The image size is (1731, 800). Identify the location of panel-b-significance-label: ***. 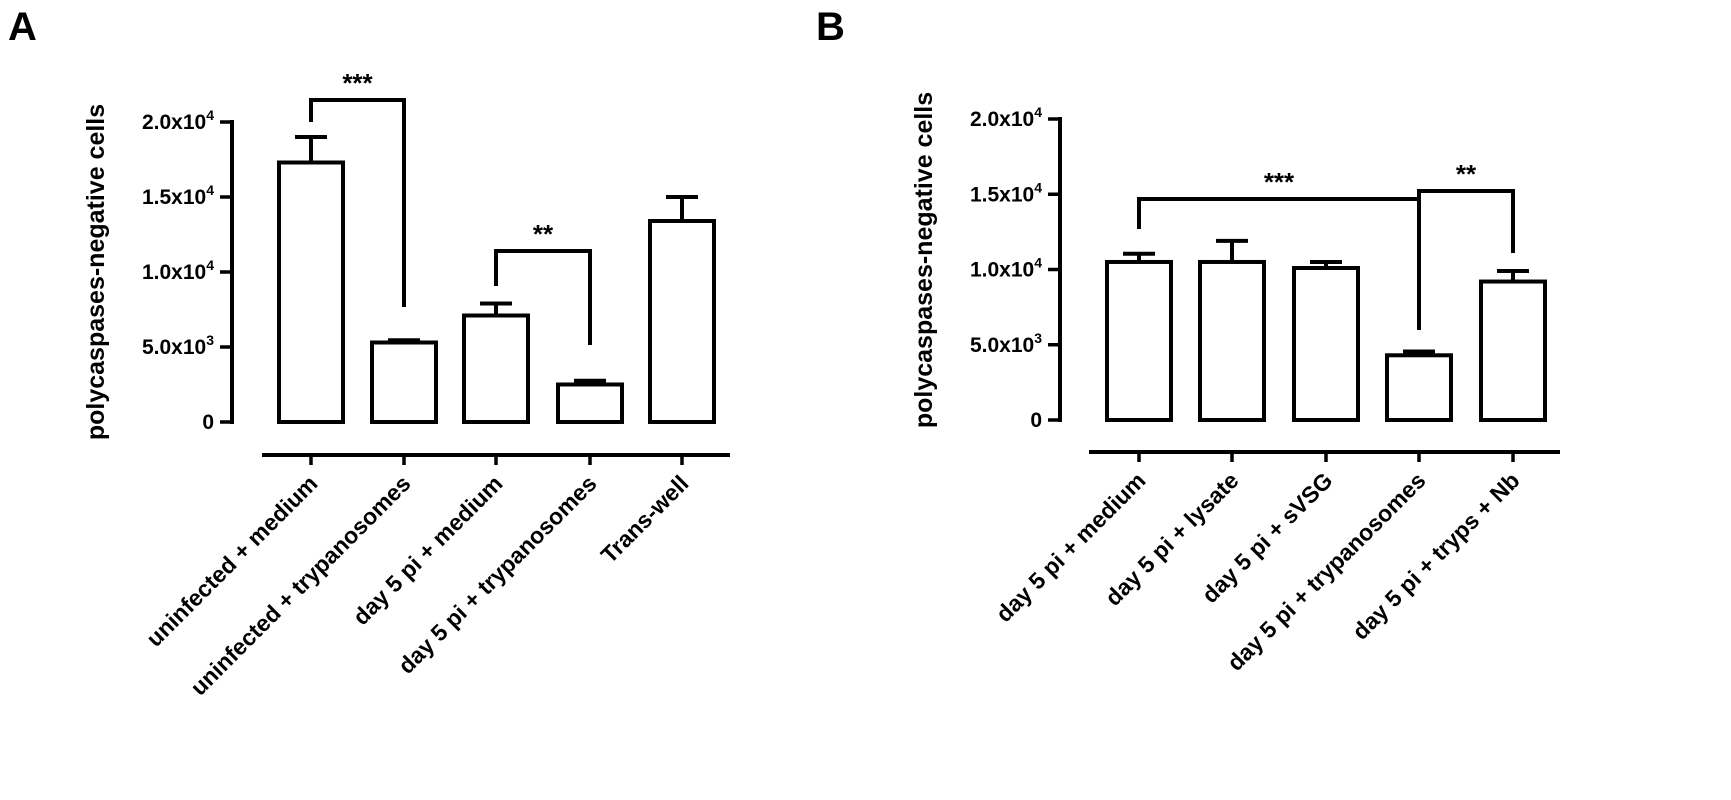
(1279, 182).